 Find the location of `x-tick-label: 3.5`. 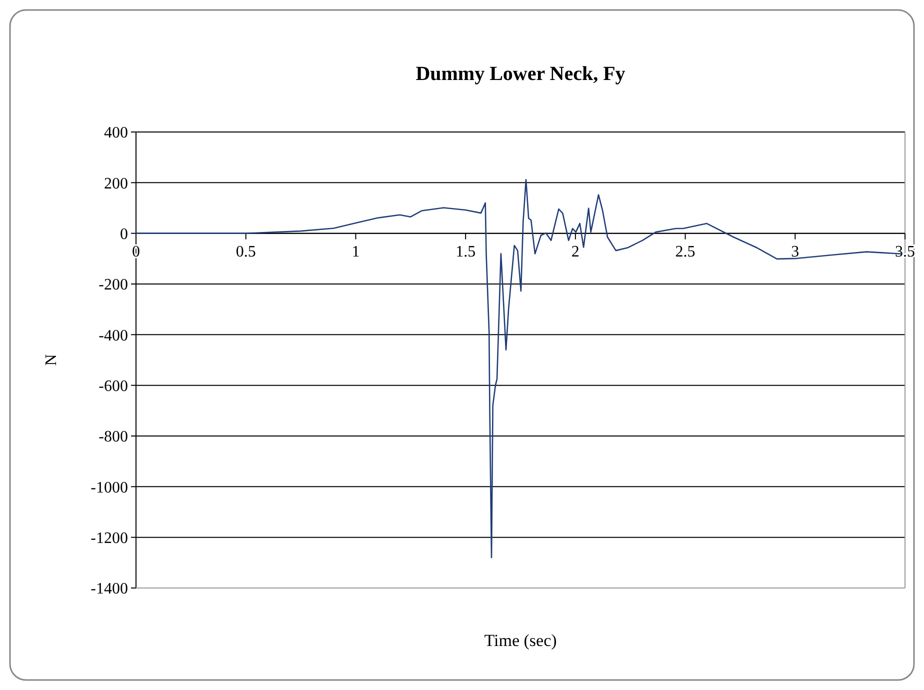

x-tick-label: 3.5 is located at coordinates (905, 251).